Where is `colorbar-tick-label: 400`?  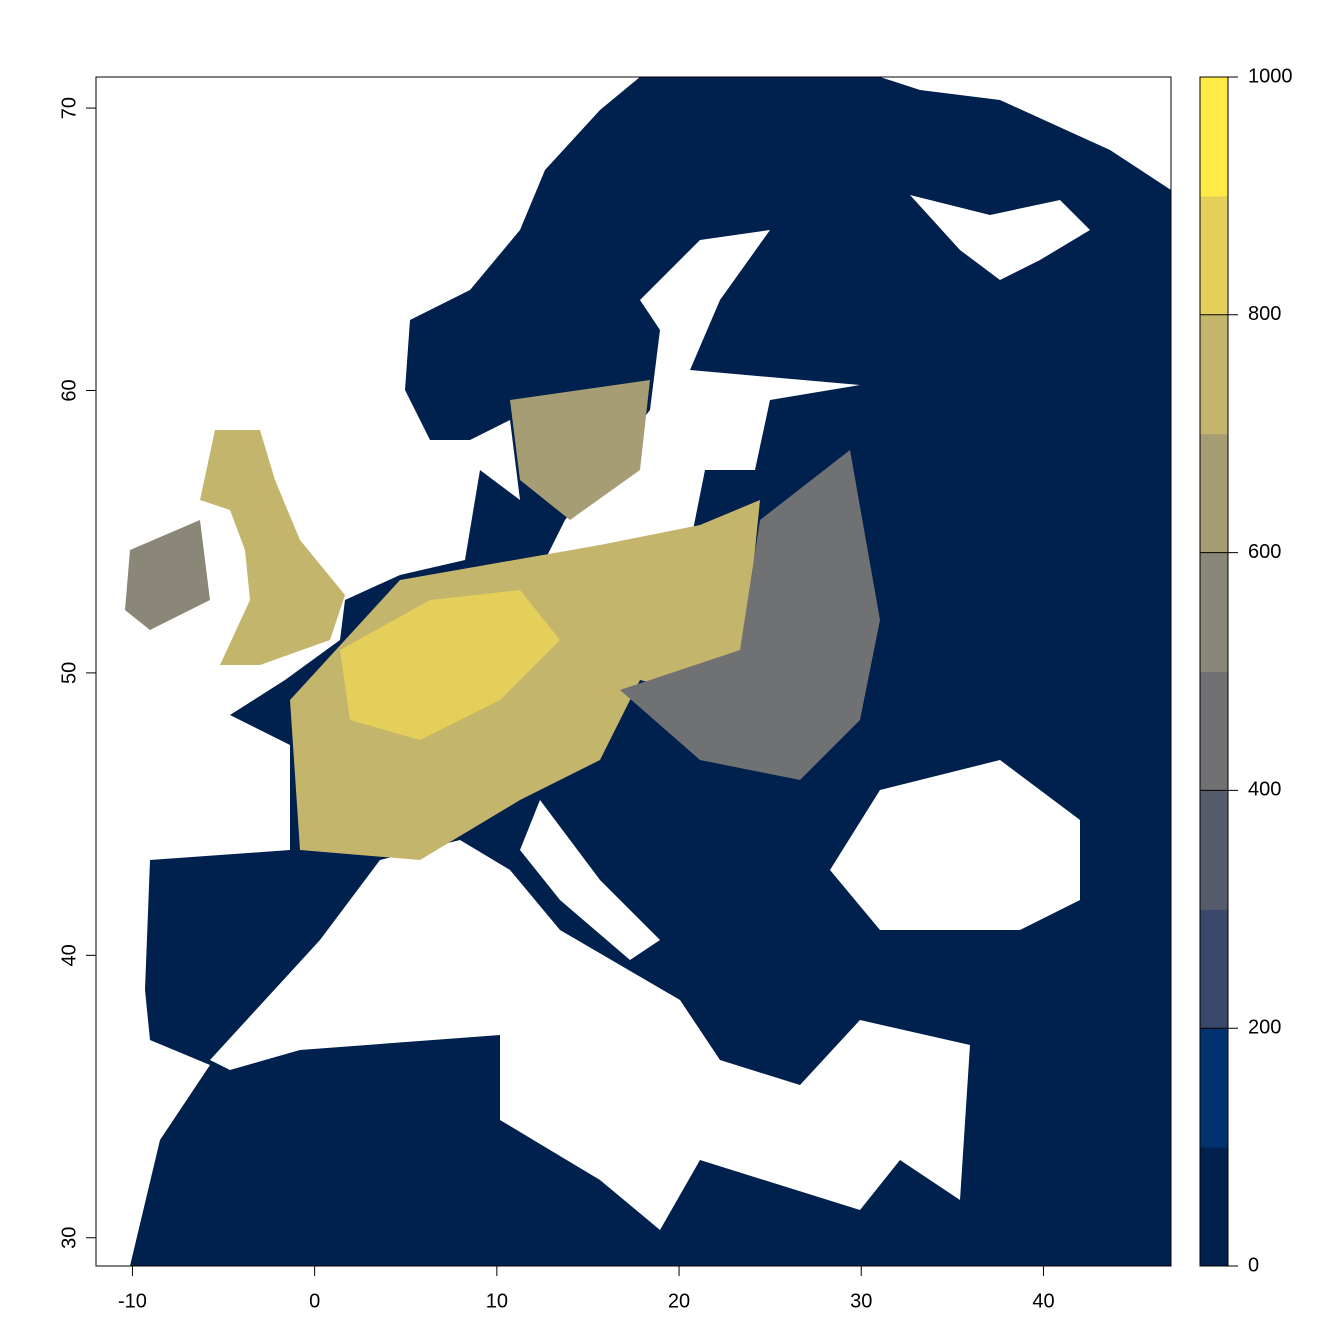 colorbar-tick-label: 400 is located at coordinates (1264, 790).